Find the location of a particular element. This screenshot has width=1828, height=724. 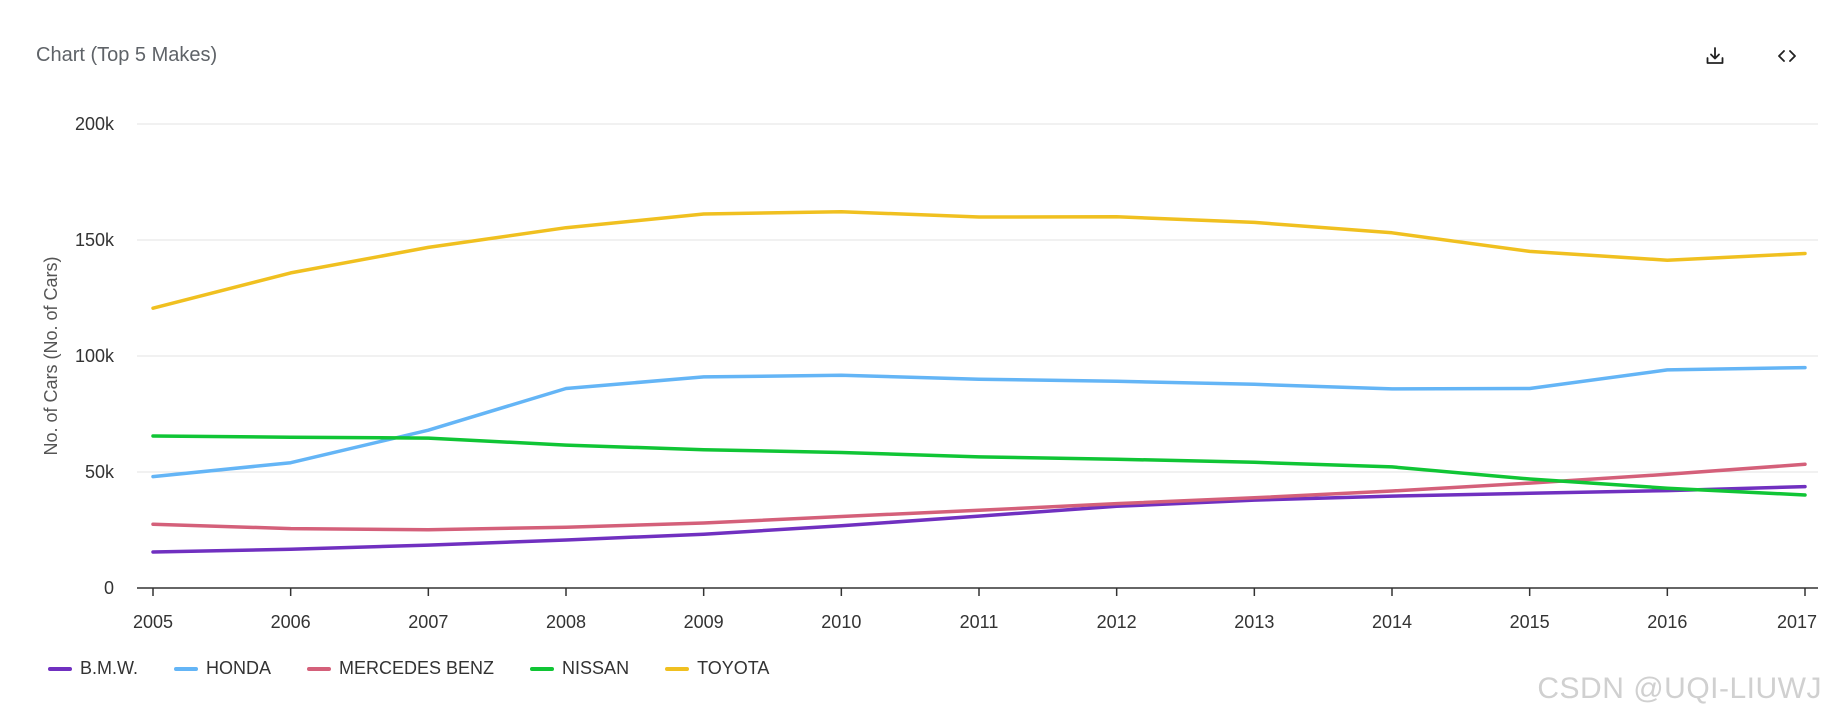

legend-label: NISSAN is located at coordinates (596, 668).